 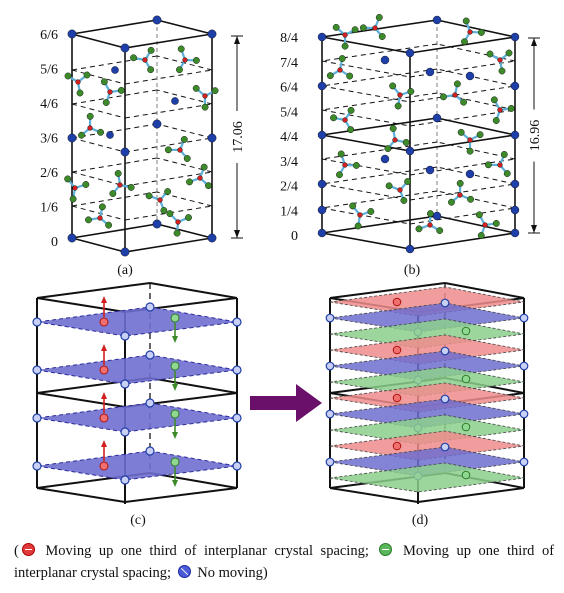 What do you see at coordinates (412, 270) in the screenshot?
I see `panel-b-label: (b)` at bounding box center [412, 270].